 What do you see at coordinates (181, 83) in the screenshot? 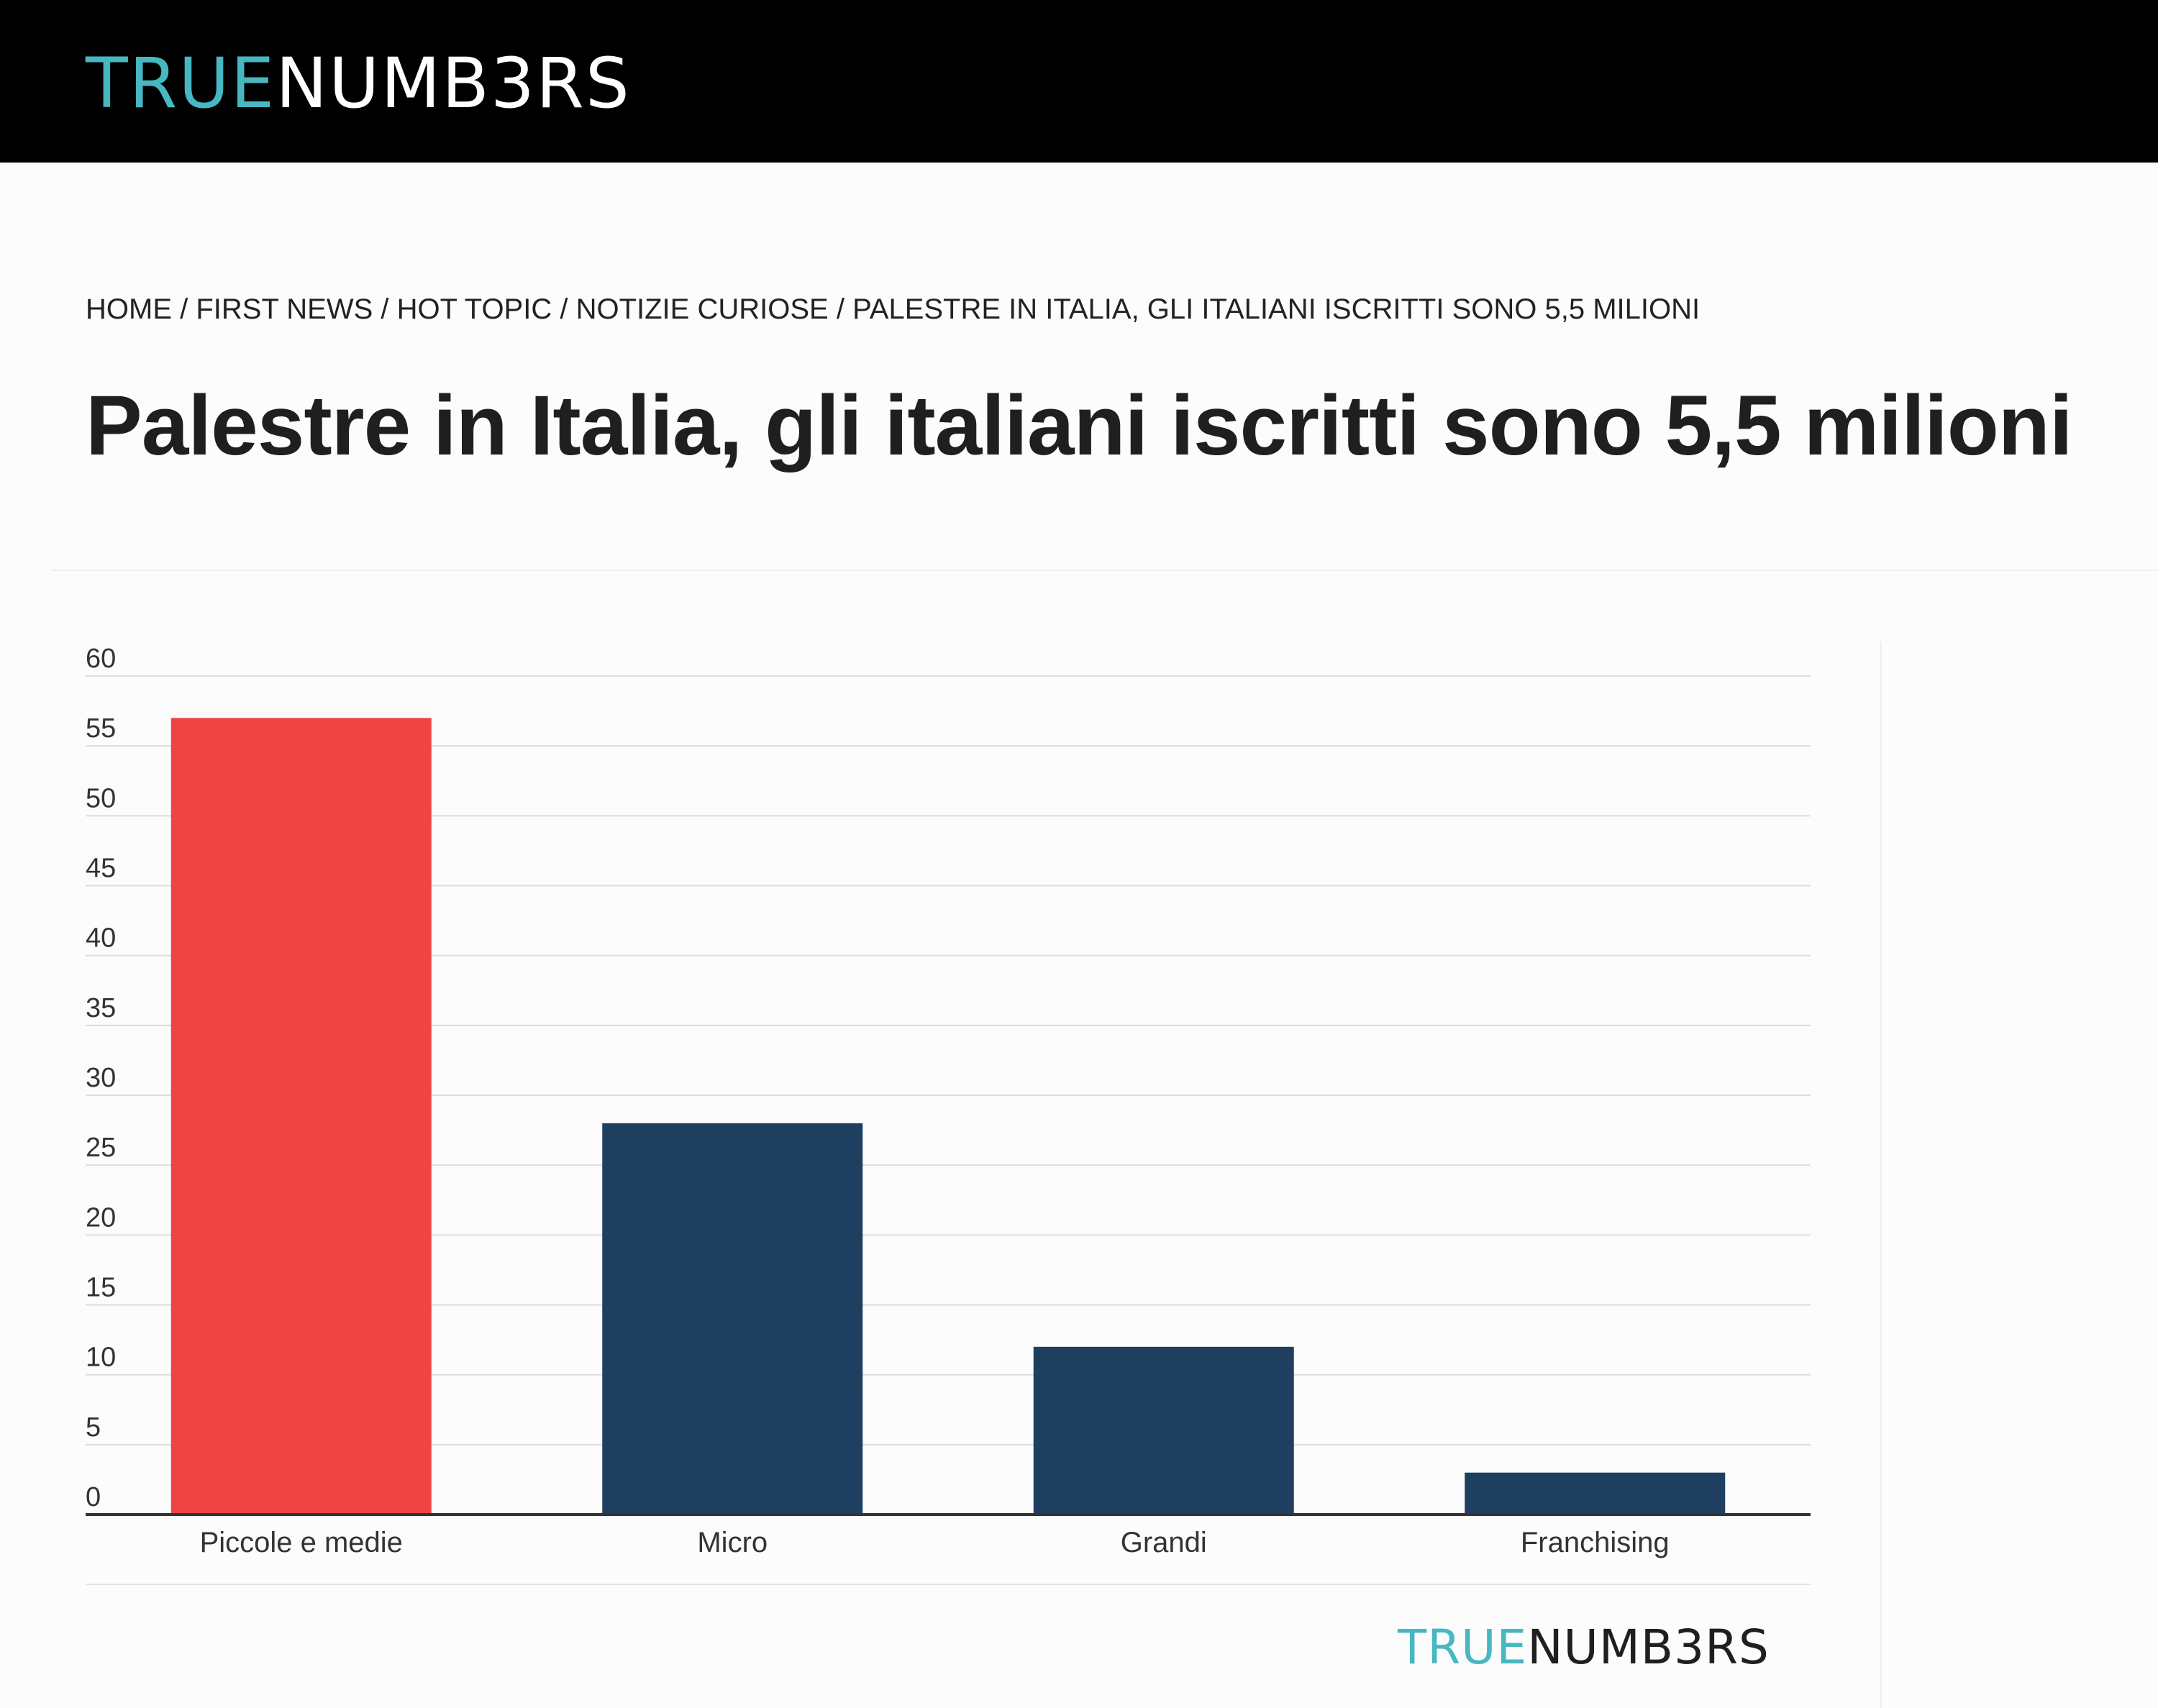
I see `logo-accent-text: TRUE` at bounding box center [181, 83].